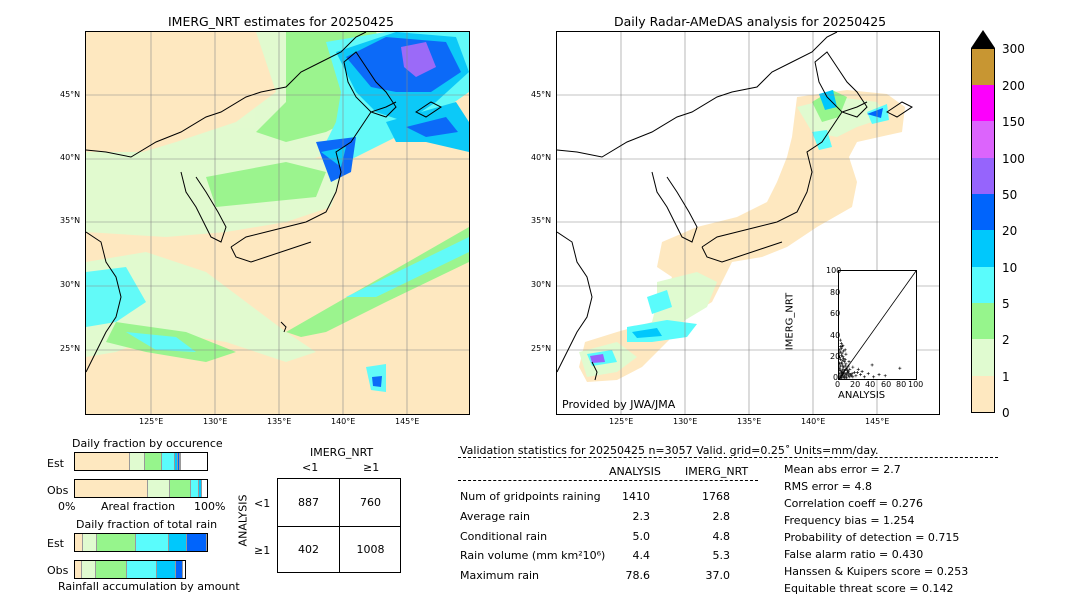 This screenshot has width=1080, height=612. I want to click on right-lon-label: 125°E, so click(621, 421).